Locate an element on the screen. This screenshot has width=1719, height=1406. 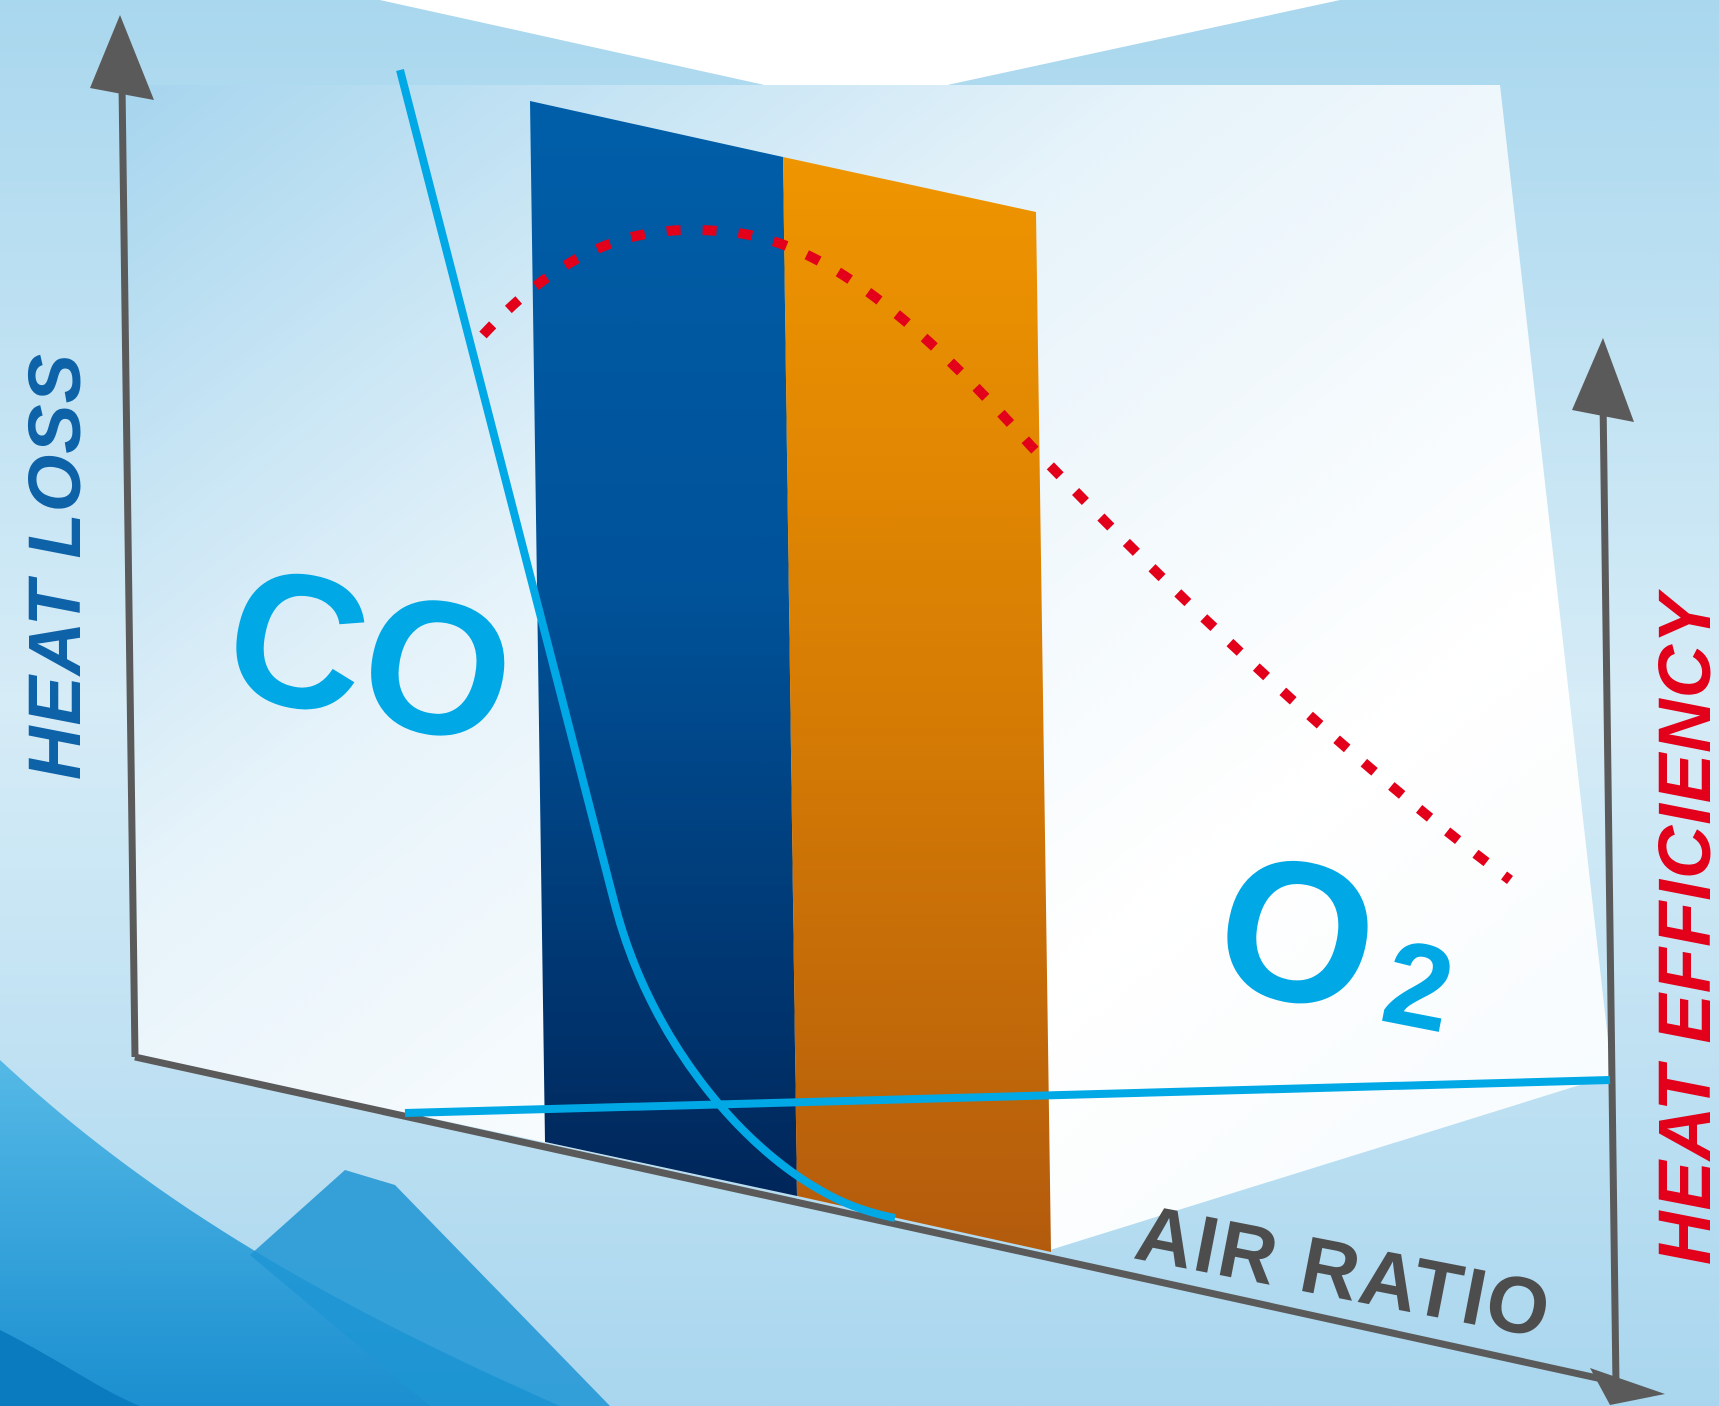
right-axis-arrow is located at coordinates (1603, 380).